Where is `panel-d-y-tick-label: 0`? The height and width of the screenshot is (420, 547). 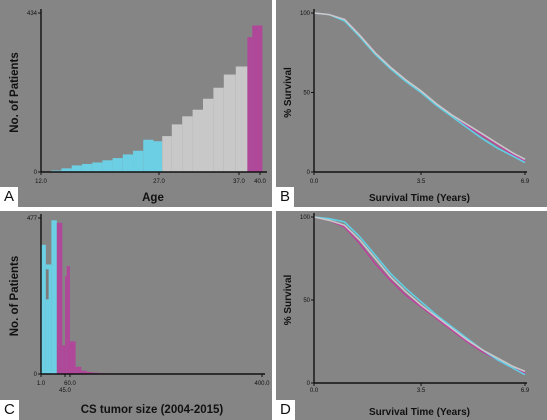
panel-d-y-tick-label: 0 is located at coordinates (309, 384).